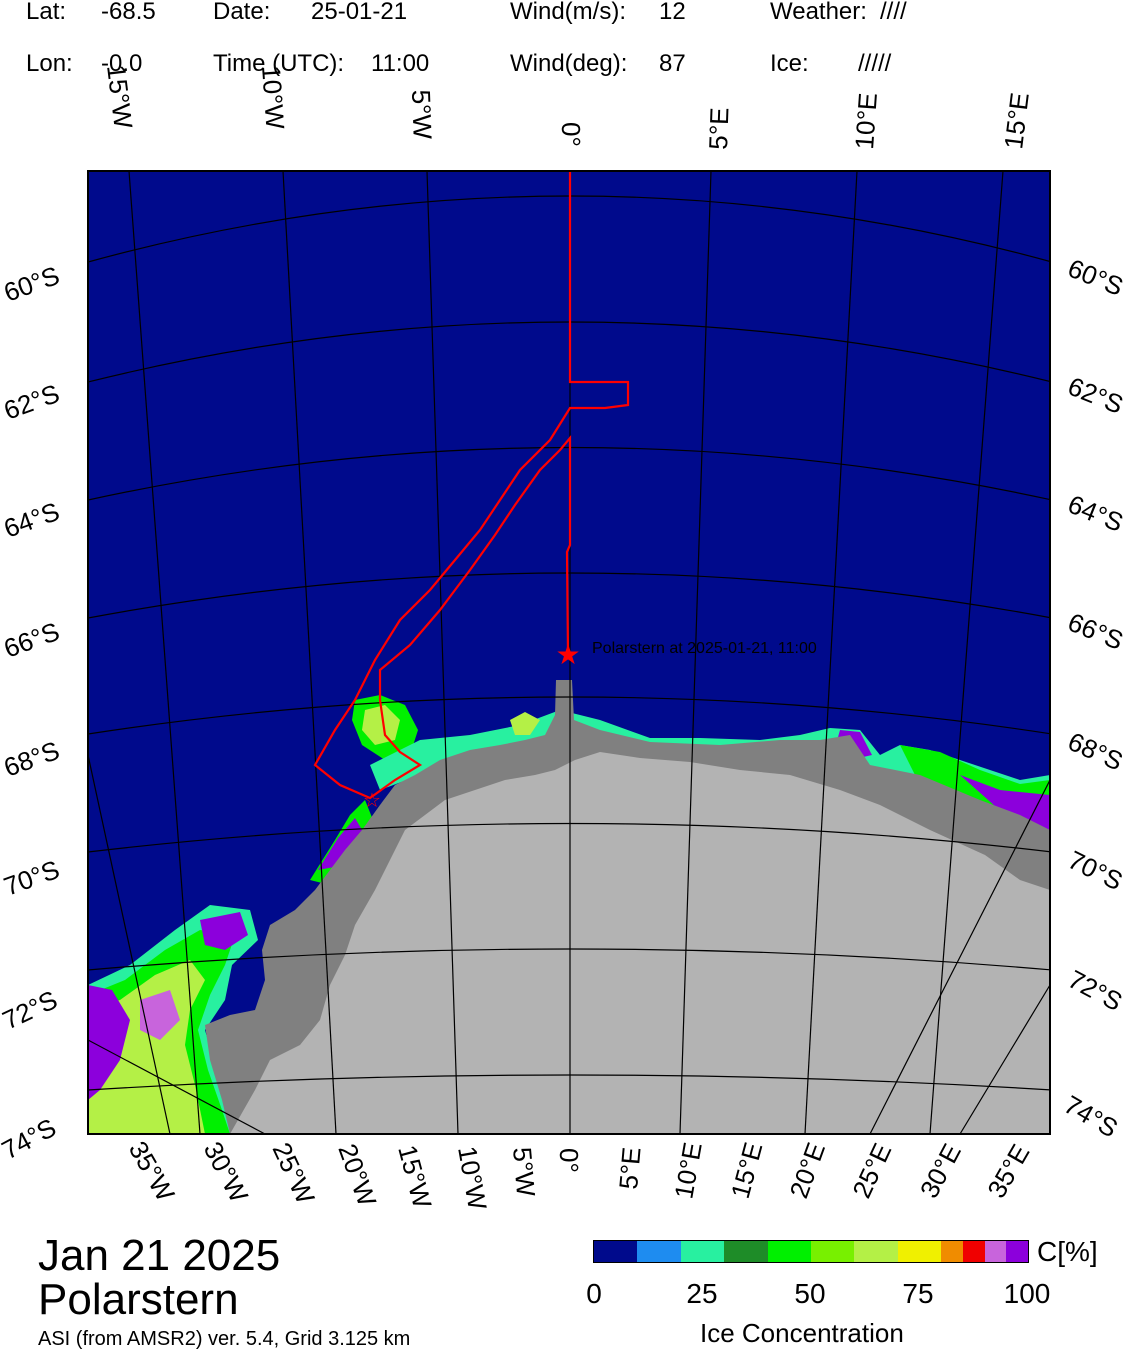 The width and height of the screenshot is (1139, 1355). What do you see at coordinates (875, 63) in the screenshot?
I see `ice-value: /////` at bounding box center [875, 63].